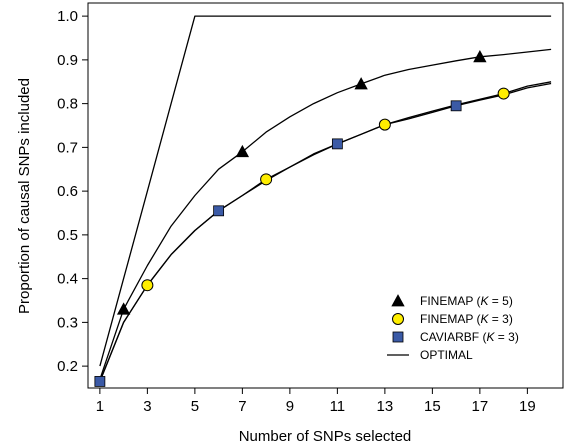 This screenshot has height=446, width=573. I want to click on legend-entry-1: FINEMAP (K = 3), so click(466, 319).